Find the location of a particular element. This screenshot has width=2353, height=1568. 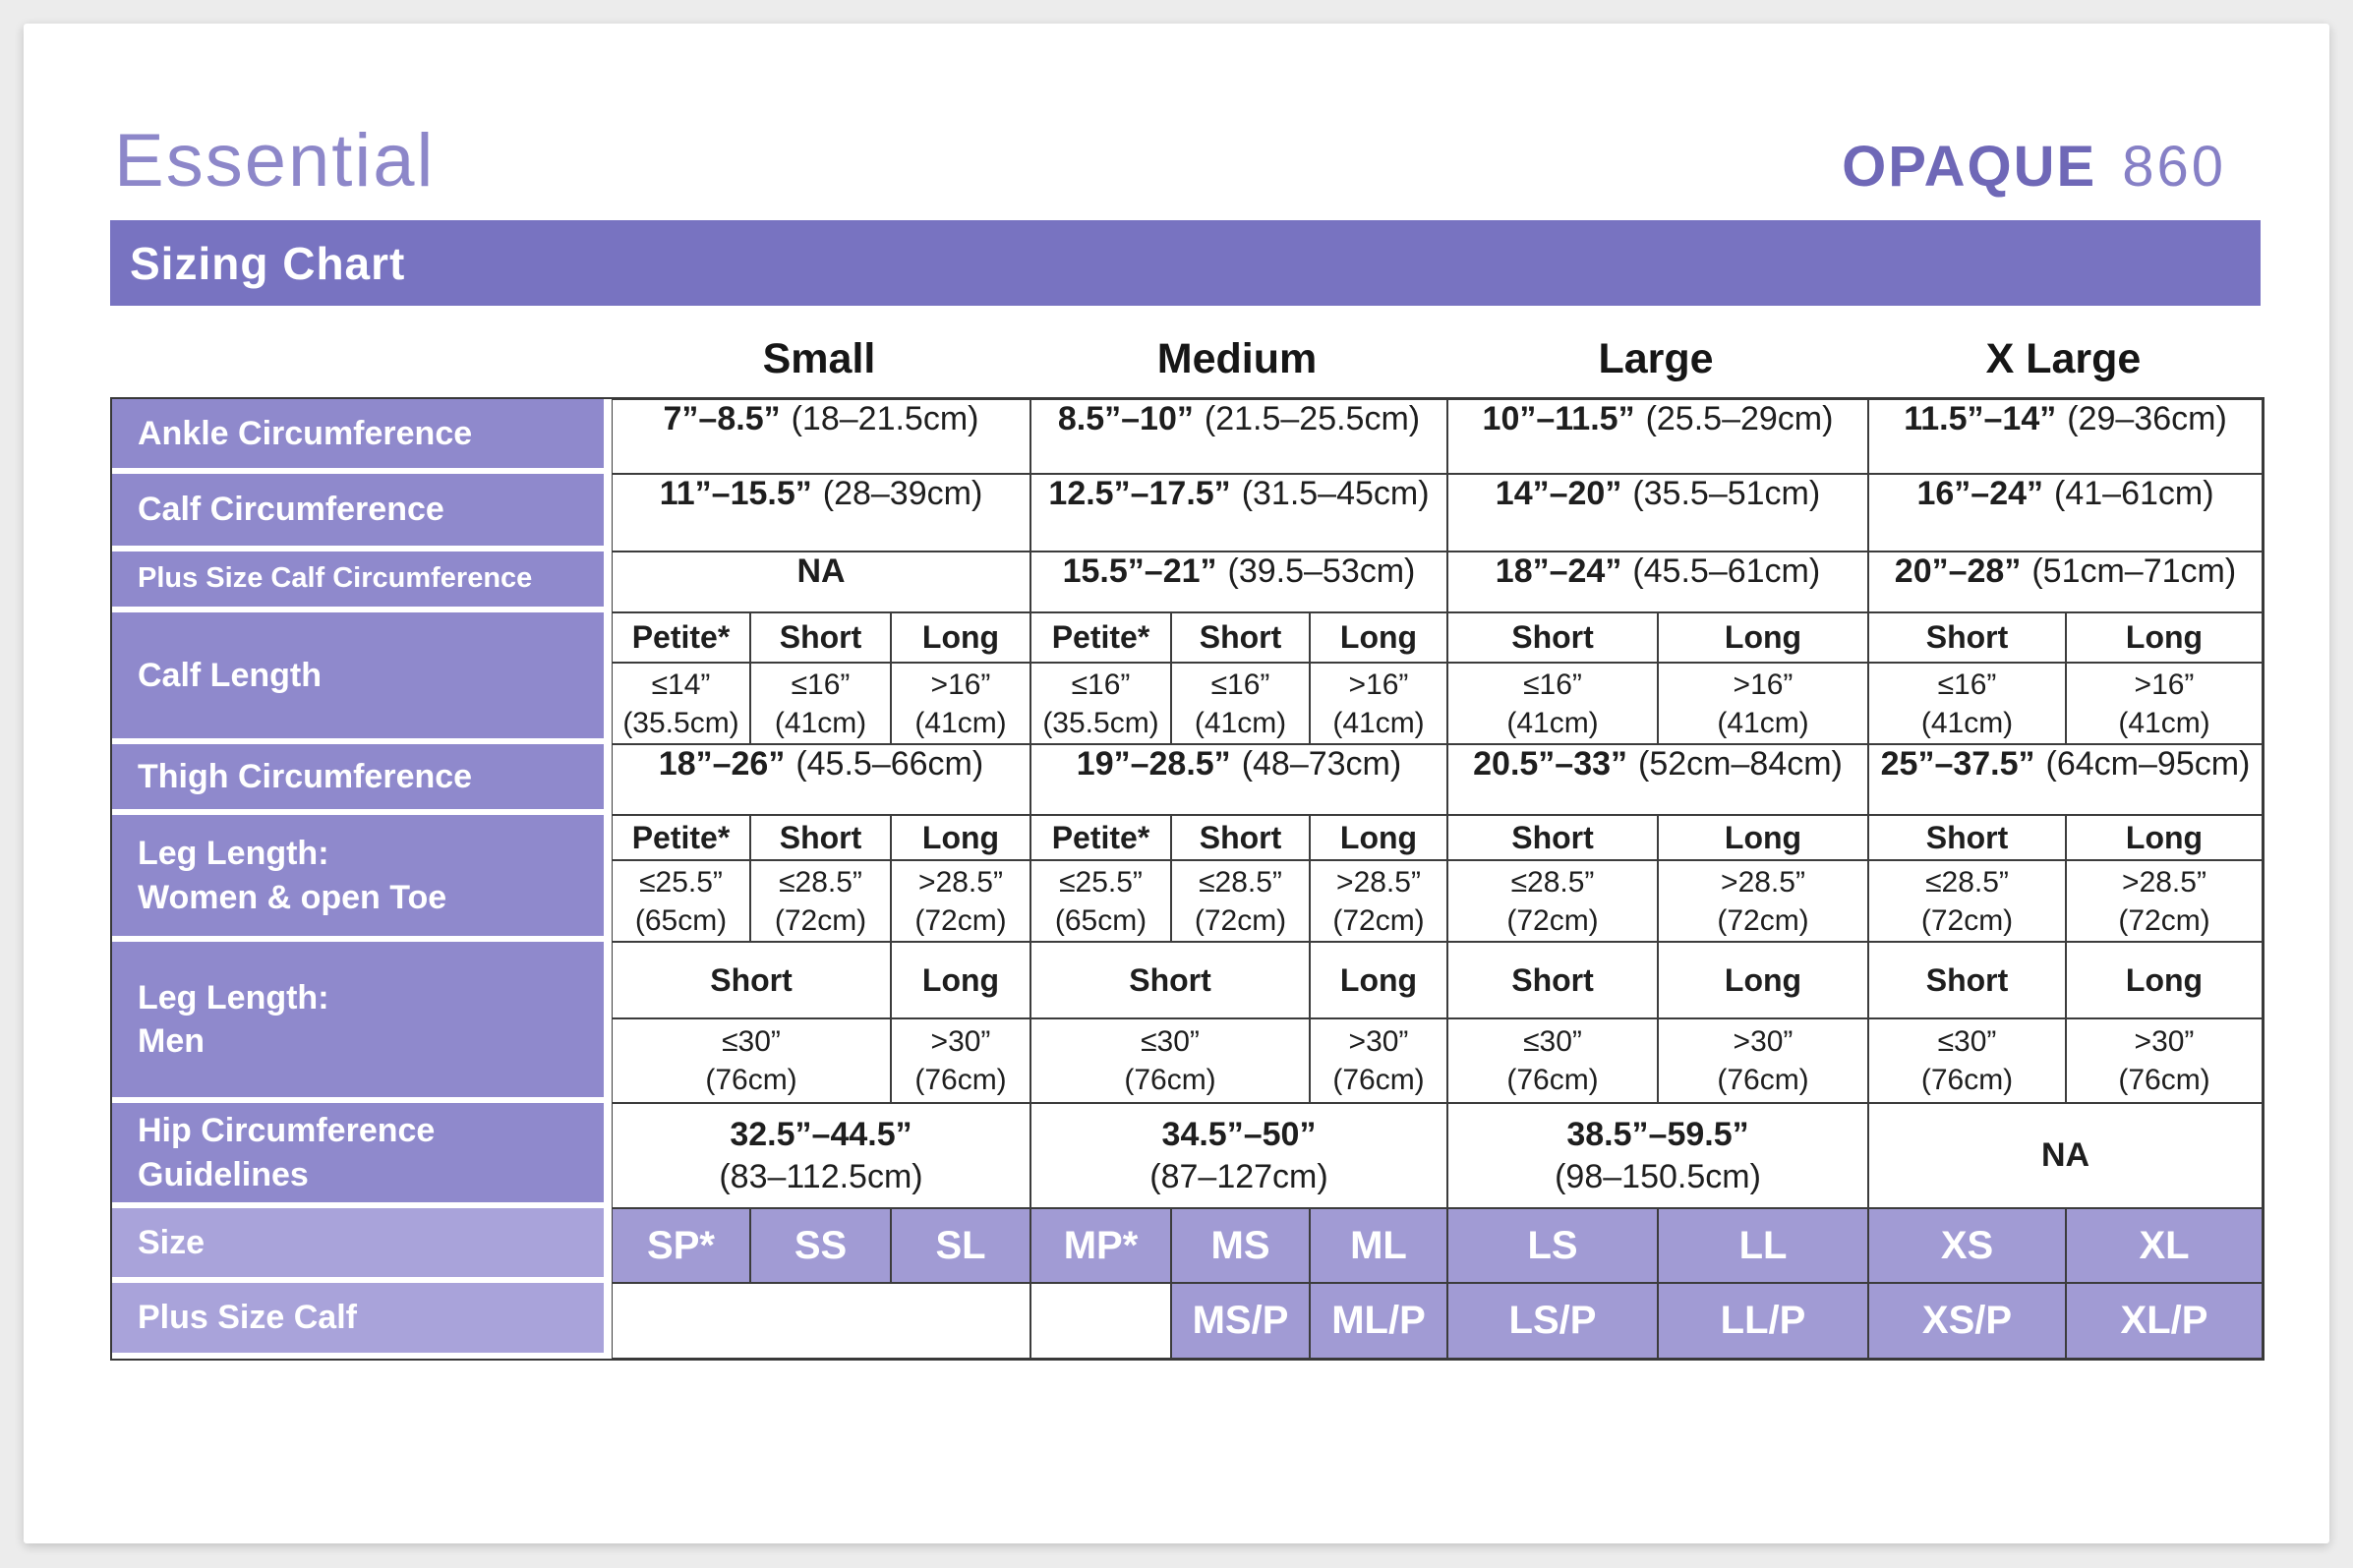

size-code-cell: LL is located at coordinates (1763, 1245).